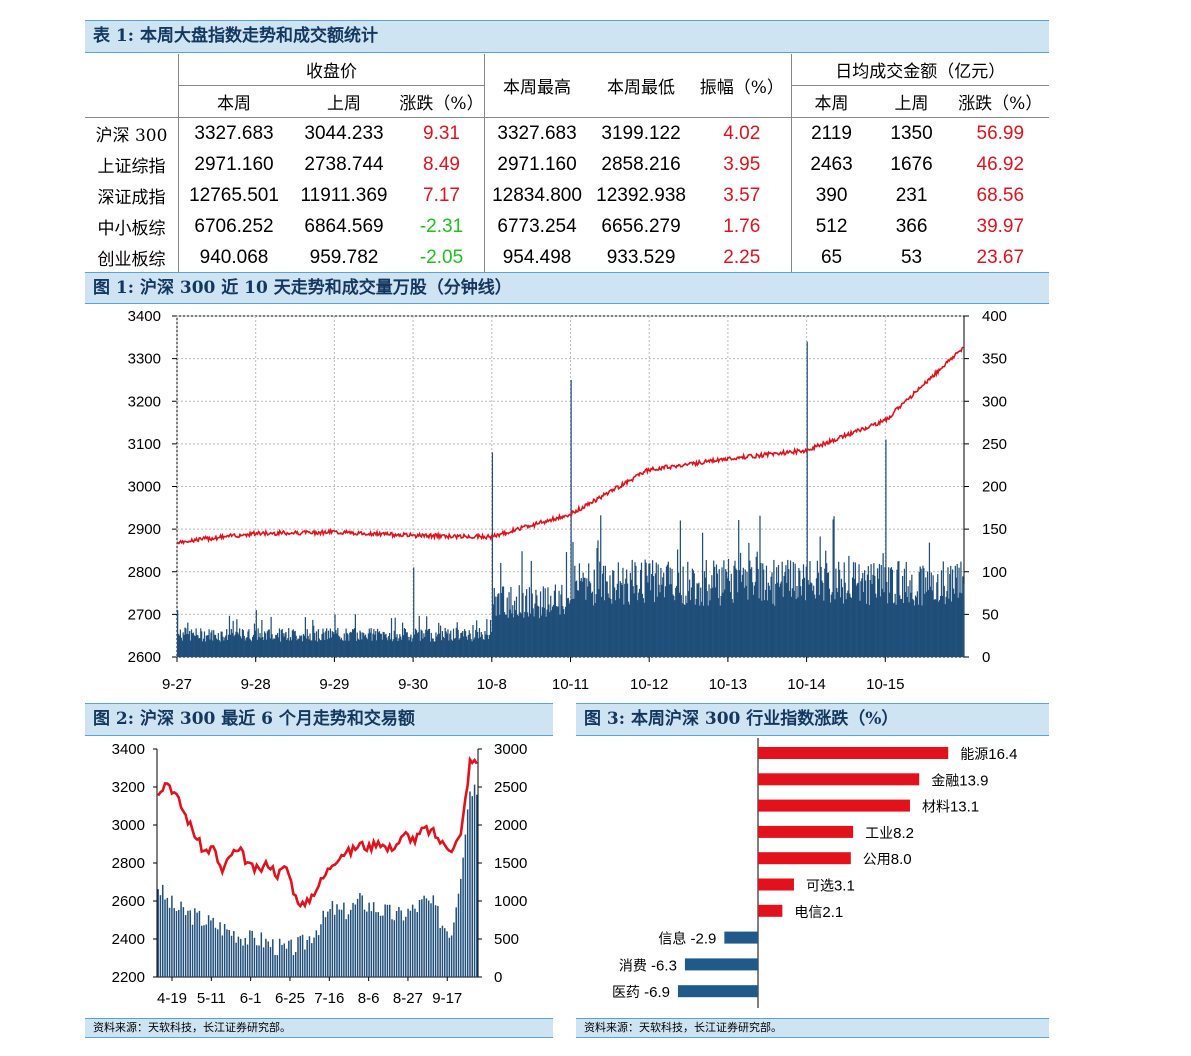 The width and height of the screenshot is (1191, 1056). I want to click on bar-label: 公用8.0, so click(887, 859).